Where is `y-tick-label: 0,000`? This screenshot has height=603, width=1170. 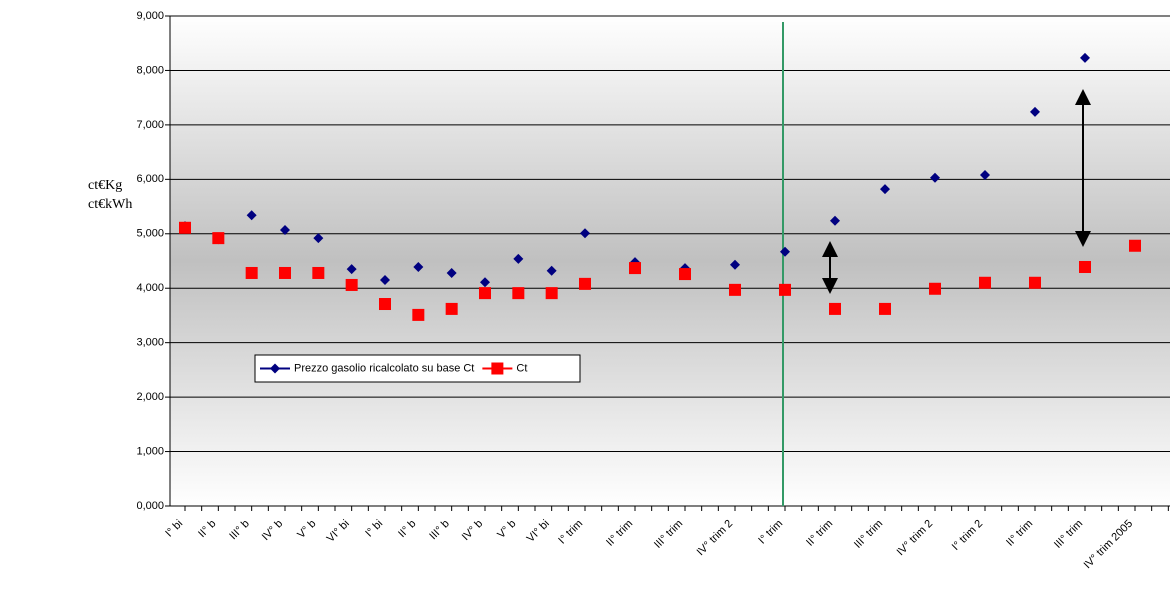
y-tick-label: 0,000 is located at coordinates (150, 506).